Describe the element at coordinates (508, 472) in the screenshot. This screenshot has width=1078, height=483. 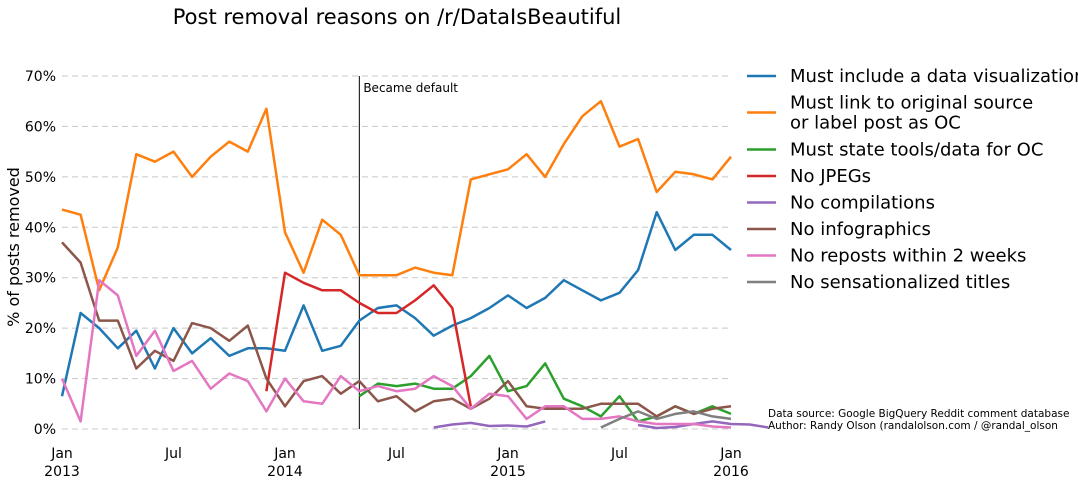
I see `x-tick-year: 2015` at that location.